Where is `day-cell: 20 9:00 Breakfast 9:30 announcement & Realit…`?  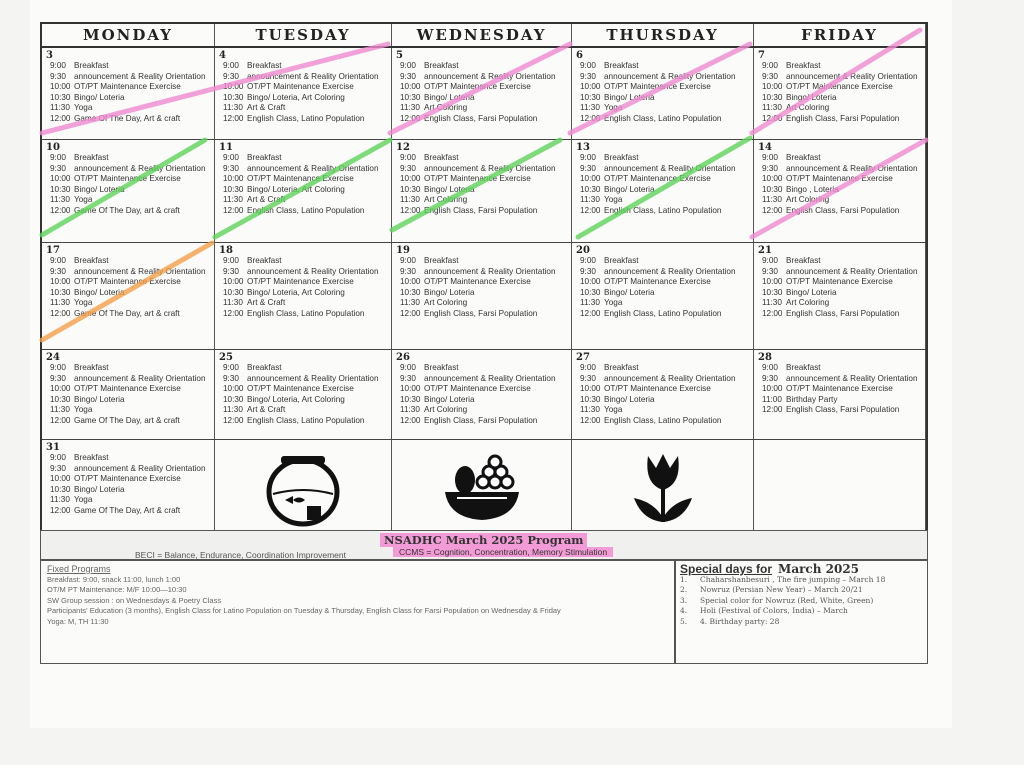
day-cell: 20 9:00 Breakfast 9:30 announcement & Realit… is located at coordinates (663, 296).